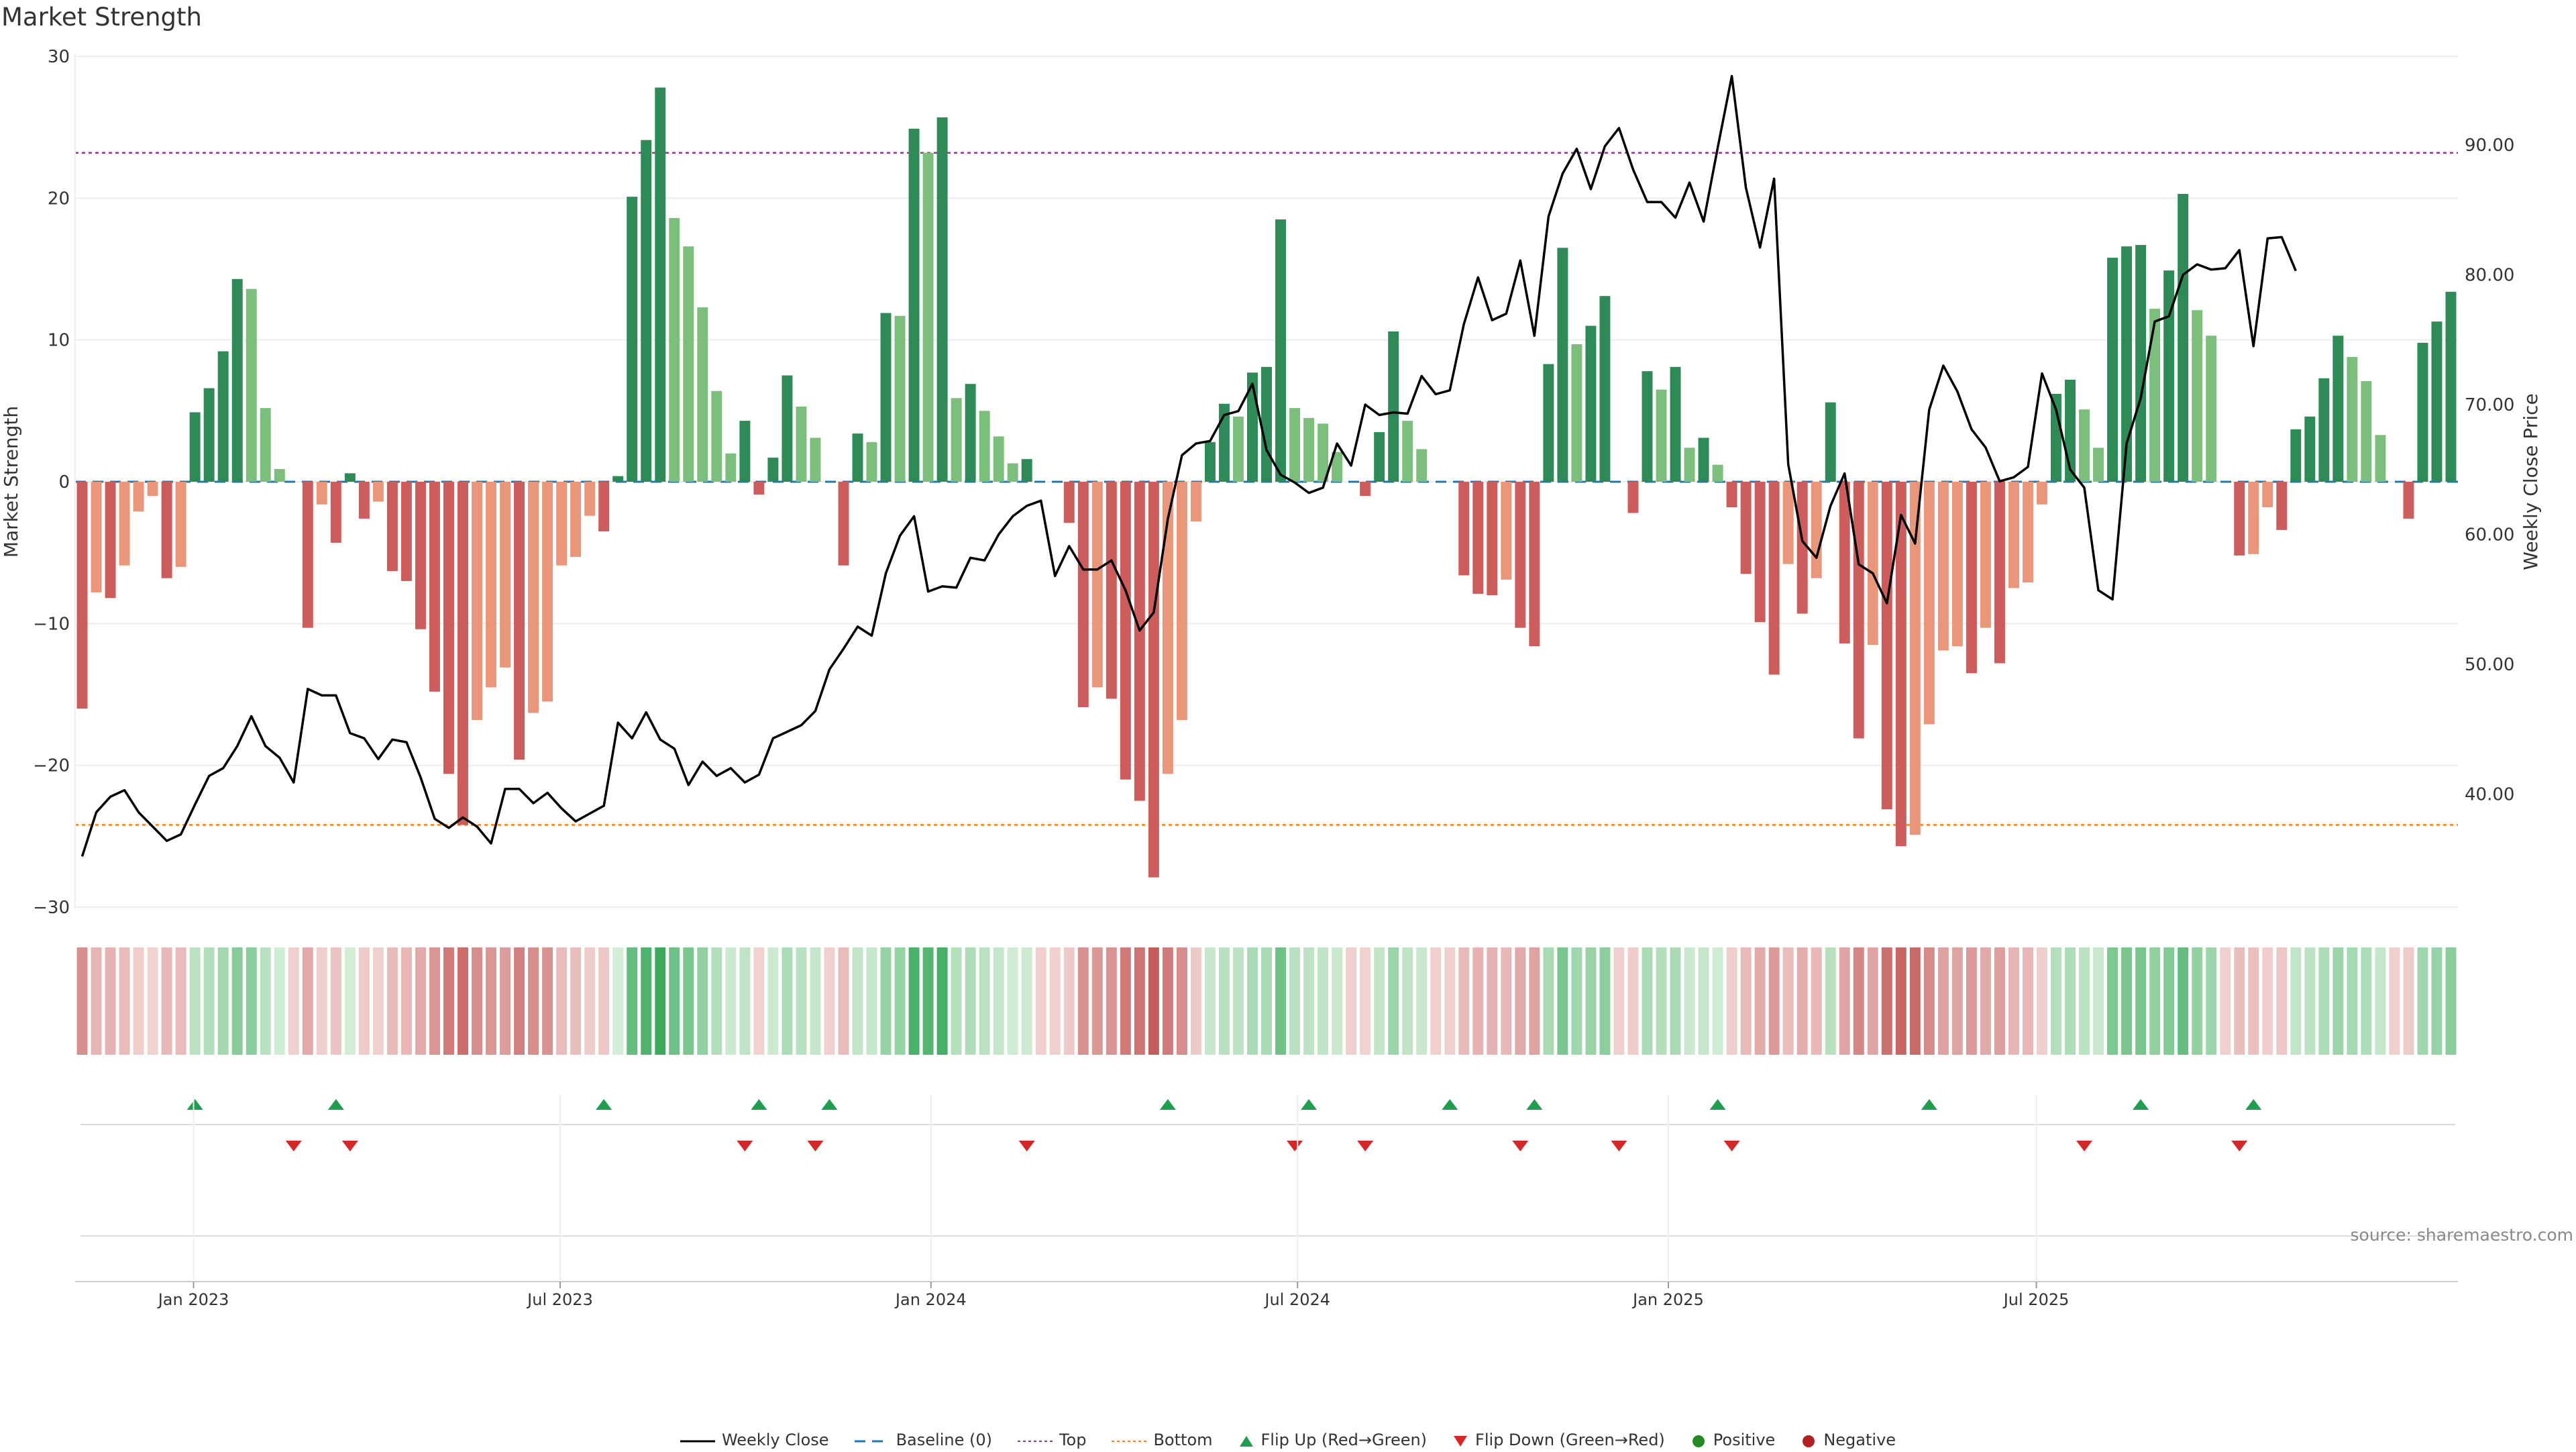  I want to click on y-tick-label: −20, so click(51, 766).